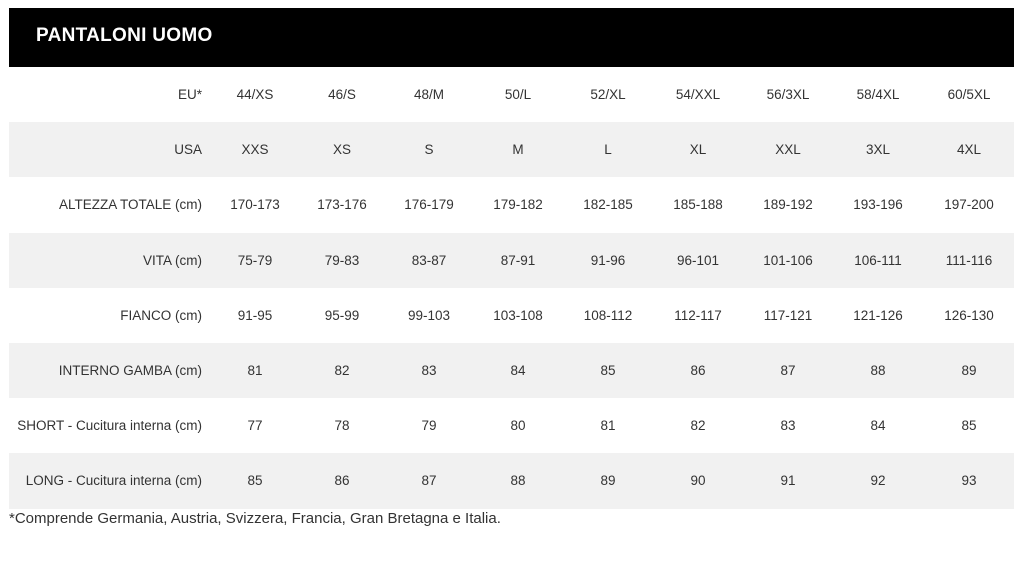 The height and width of the screenshot is (569, 1021). What do you see at coordinates (788, 94) in the screenshot?
I see `table-cell: 56/3XL` at bounding box center [788, 94].